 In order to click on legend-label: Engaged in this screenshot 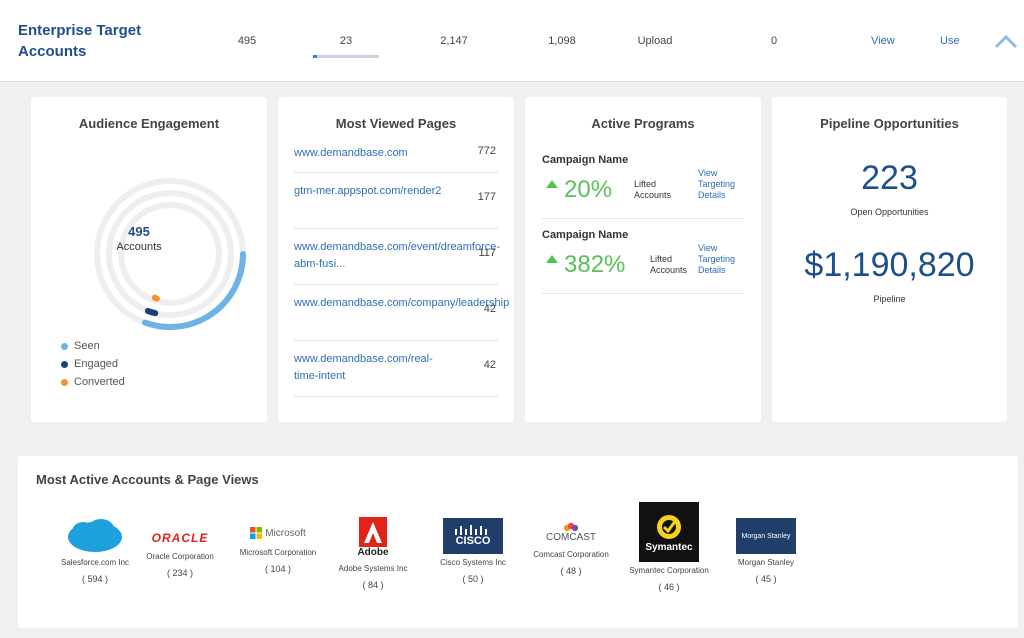, I will do `click(96, 364)`.